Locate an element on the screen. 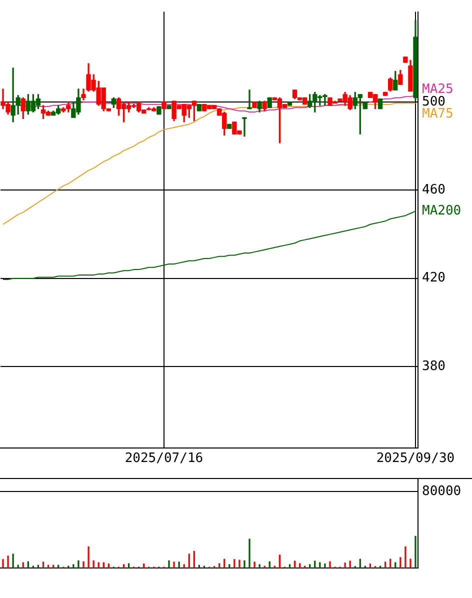 The height and width of the screenshot is (598, 472). y-tick-label: 380 is located at coordinates (434, 366).